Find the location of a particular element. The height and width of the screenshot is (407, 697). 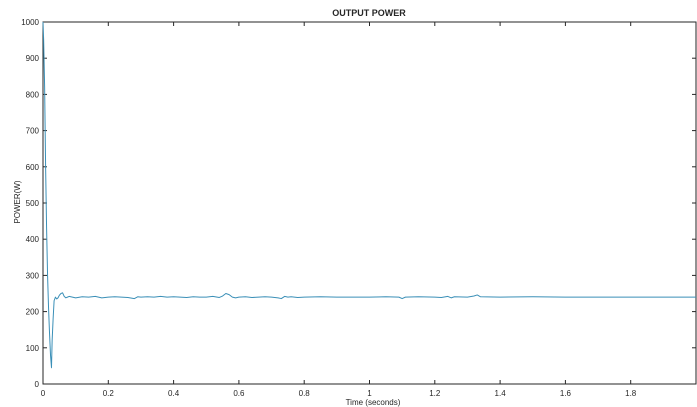

x-tick-label: 0.8 is located at coordinates (305, 393).